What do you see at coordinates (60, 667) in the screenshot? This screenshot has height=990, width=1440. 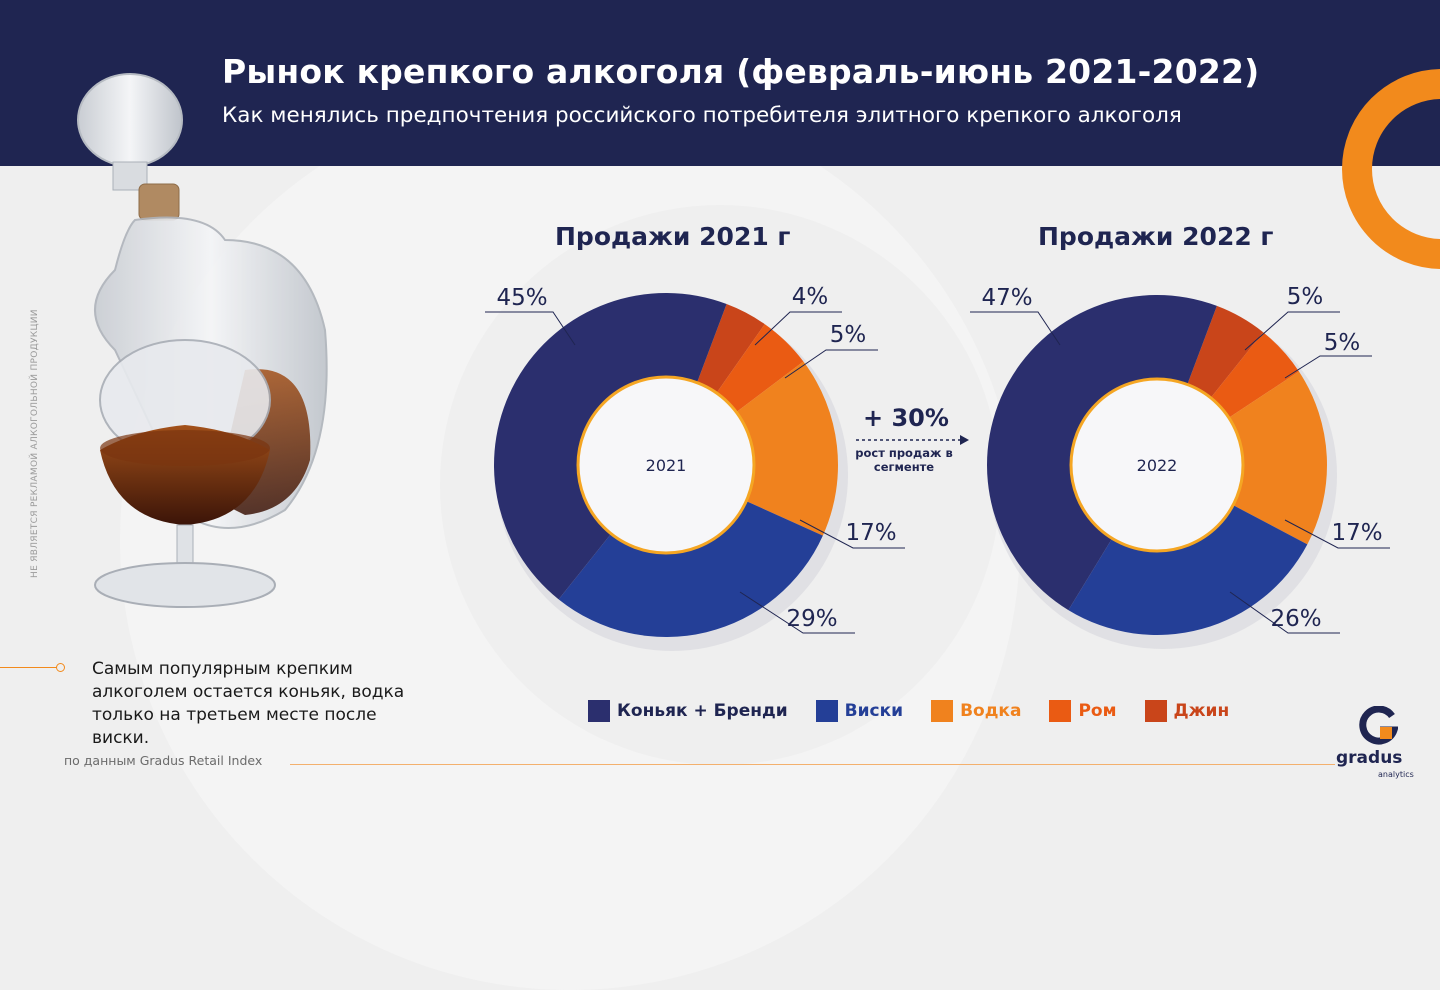 I see `note-dot` at bounding box center [60, 667].